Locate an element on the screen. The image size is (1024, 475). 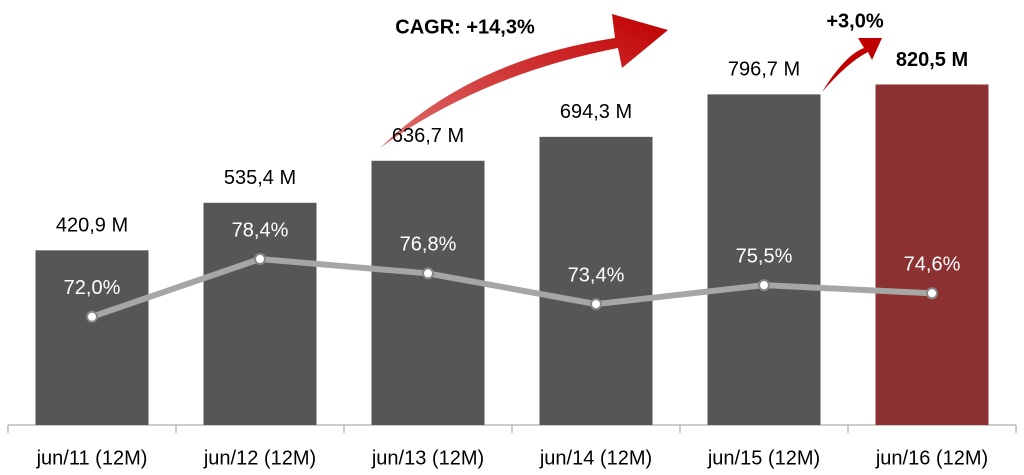
cagr-arrow is located at coordinates (524, 81).